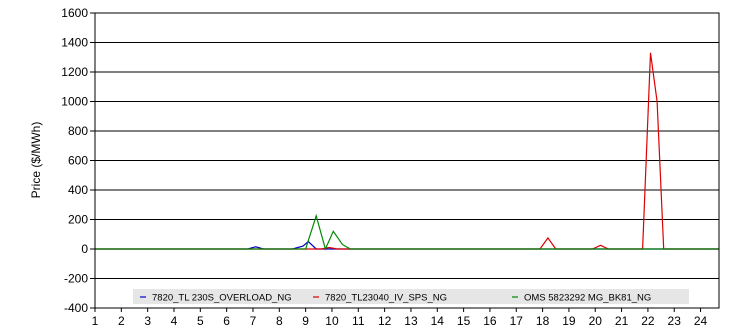  What do you see at coordinates (332, 321) in the screenshot?
I see `x-tick-label: 10` at bounding box center [332, 321].